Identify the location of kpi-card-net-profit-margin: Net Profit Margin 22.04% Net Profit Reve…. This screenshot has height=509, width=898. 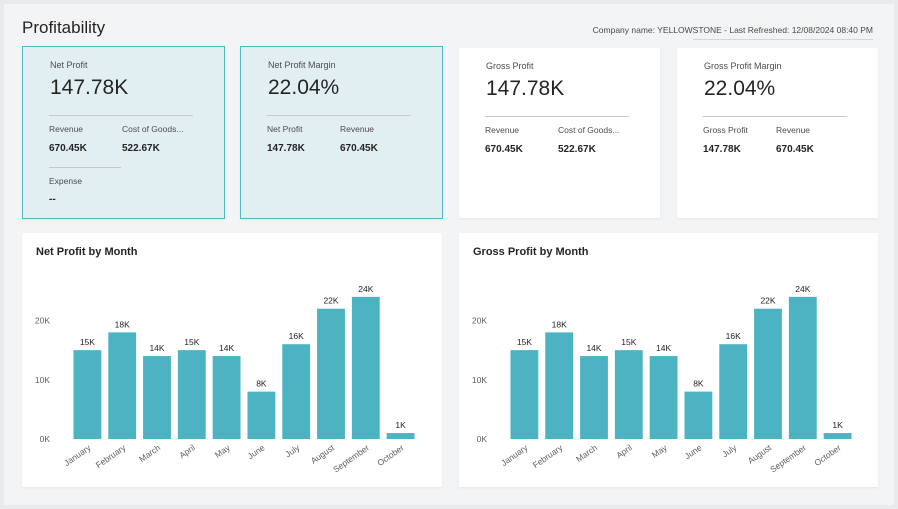
(341, 132).